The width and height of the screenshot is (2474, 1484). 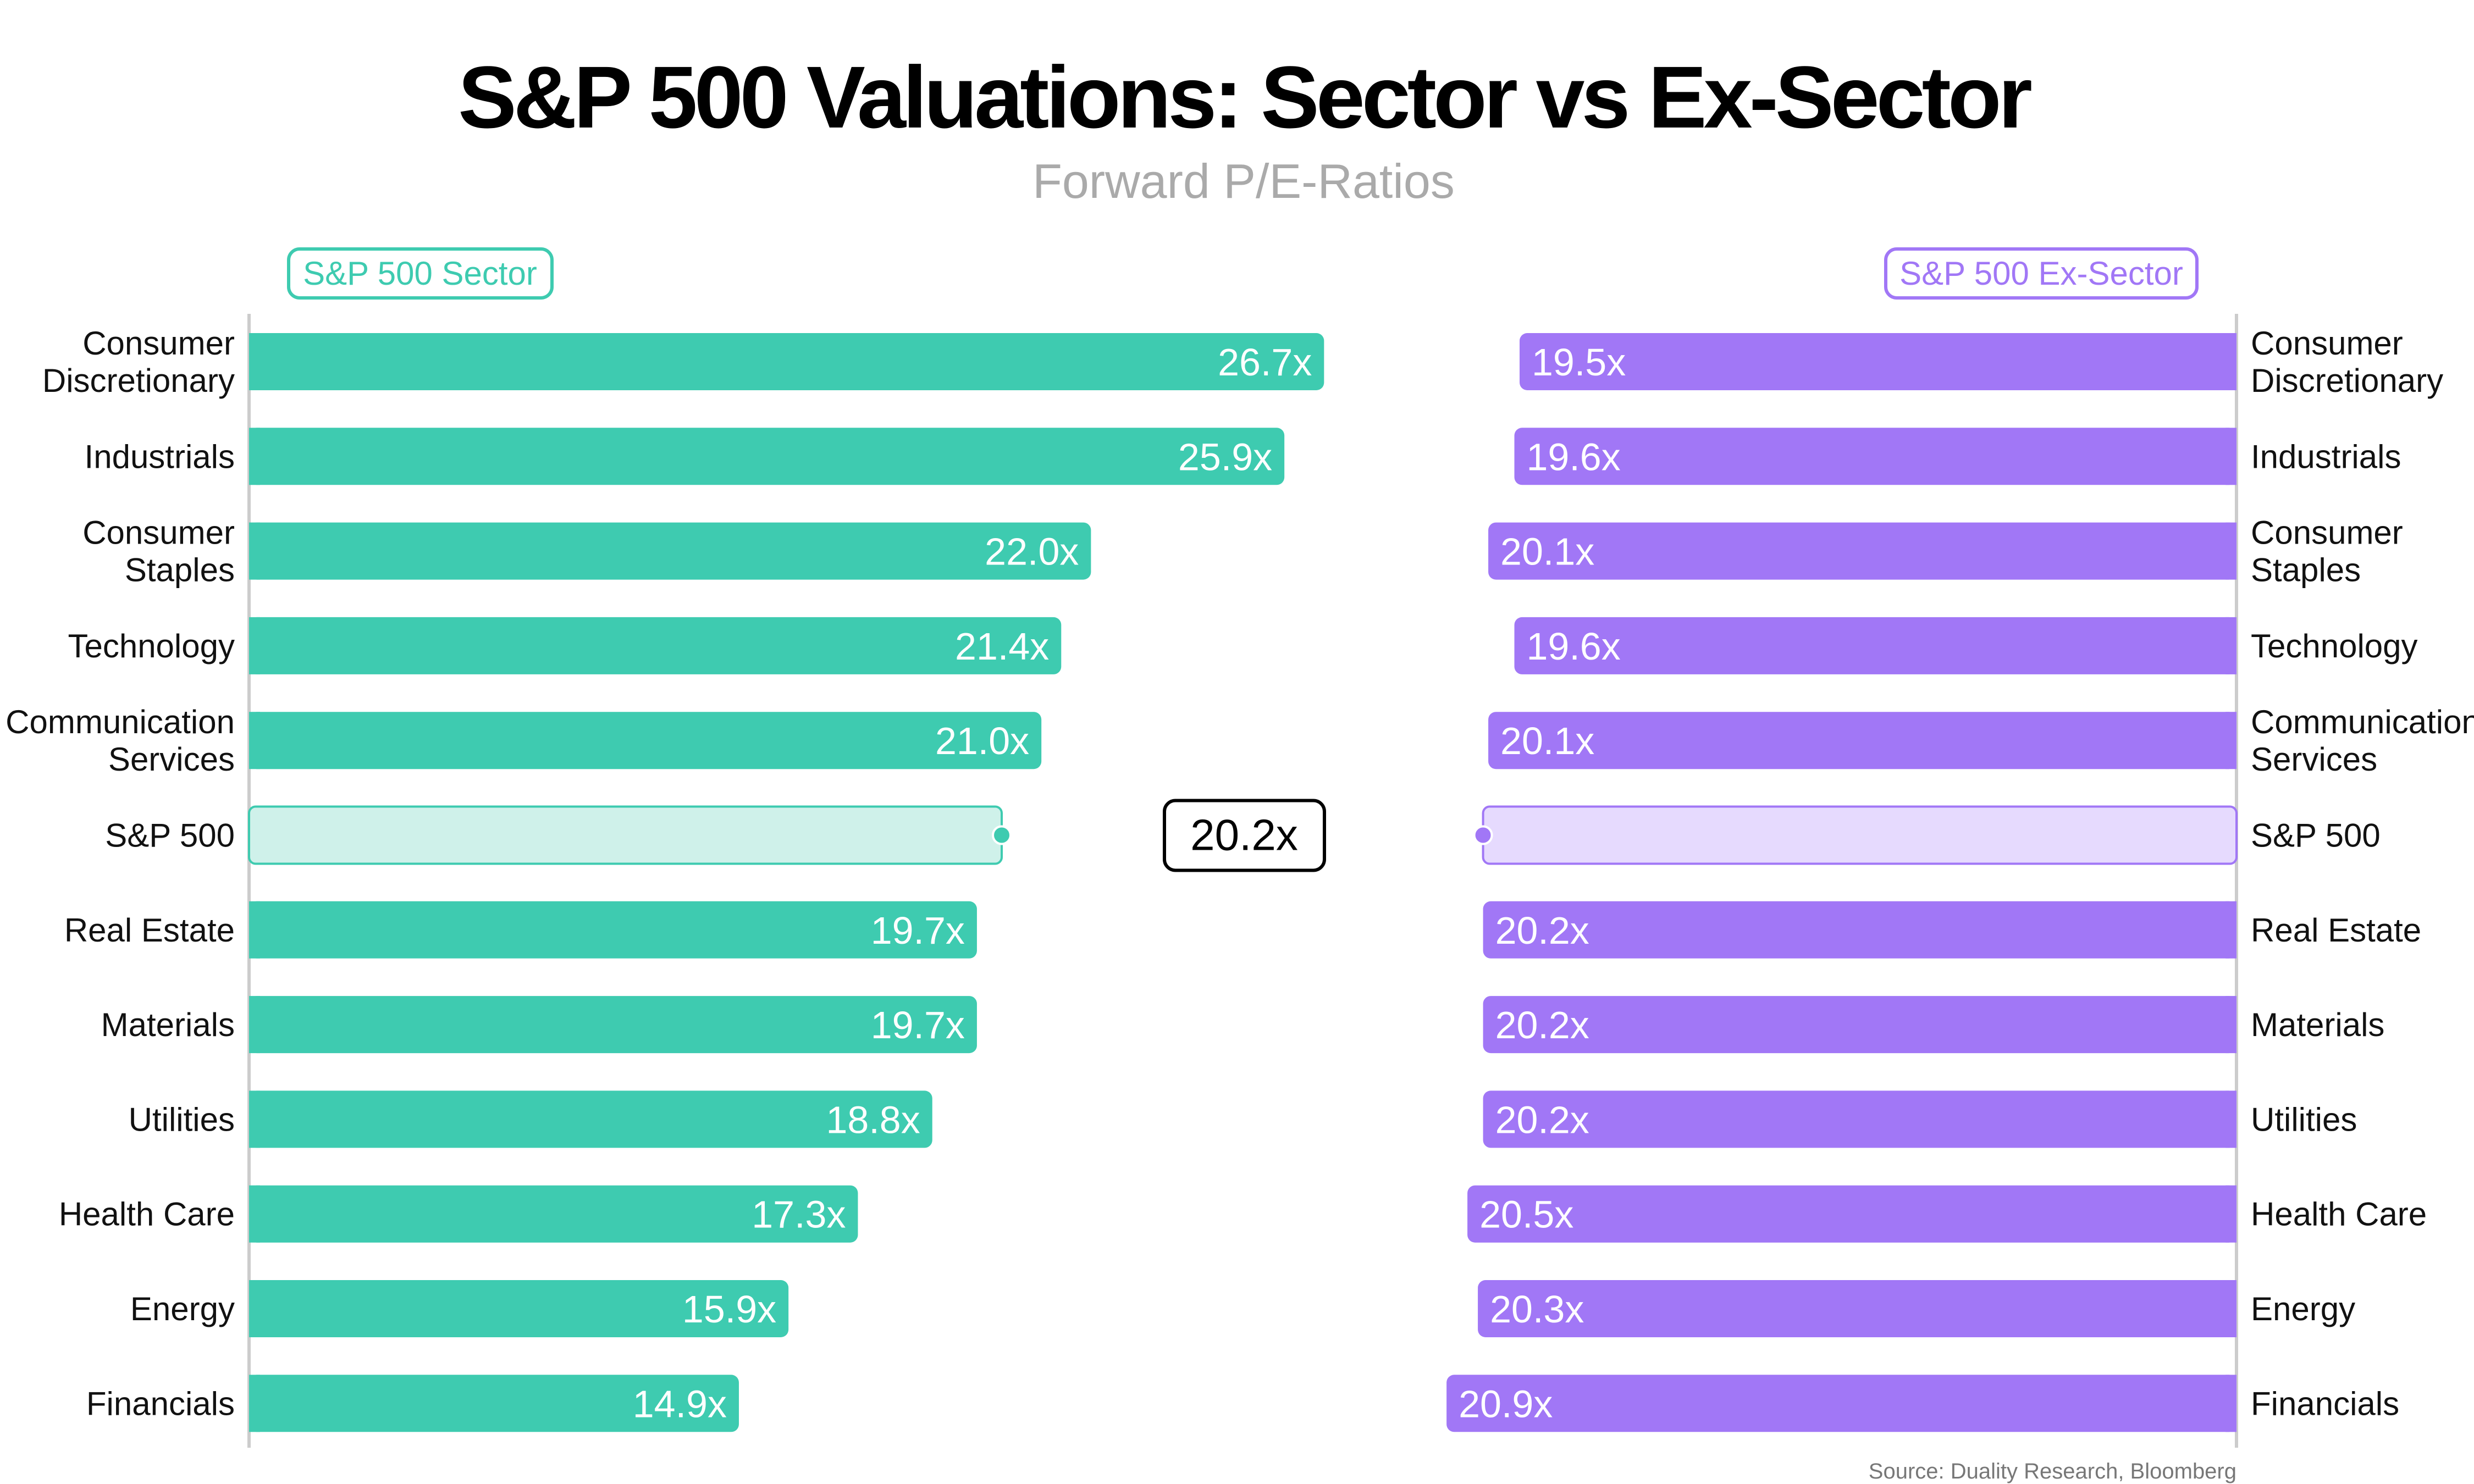 What do you see at coordinates (182, 1309) in the screenshot?
I see `category-label-left: Energy` at bounding box center [182, 1309].